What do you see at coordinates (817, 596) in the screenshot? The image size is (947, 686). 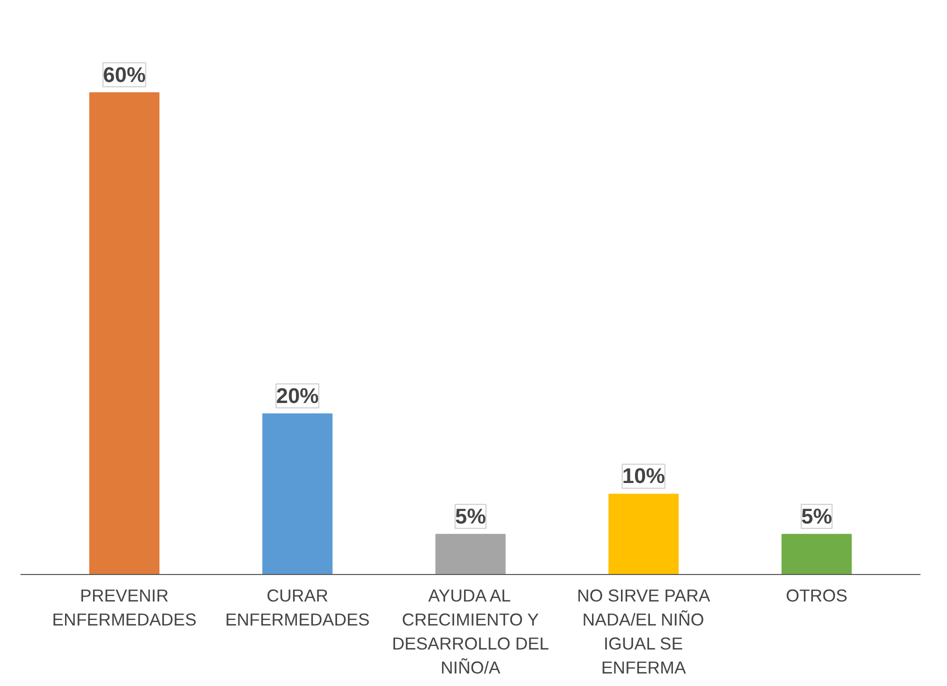 I see `x-tick-label: OTROS` at bounding box center [817, 596].